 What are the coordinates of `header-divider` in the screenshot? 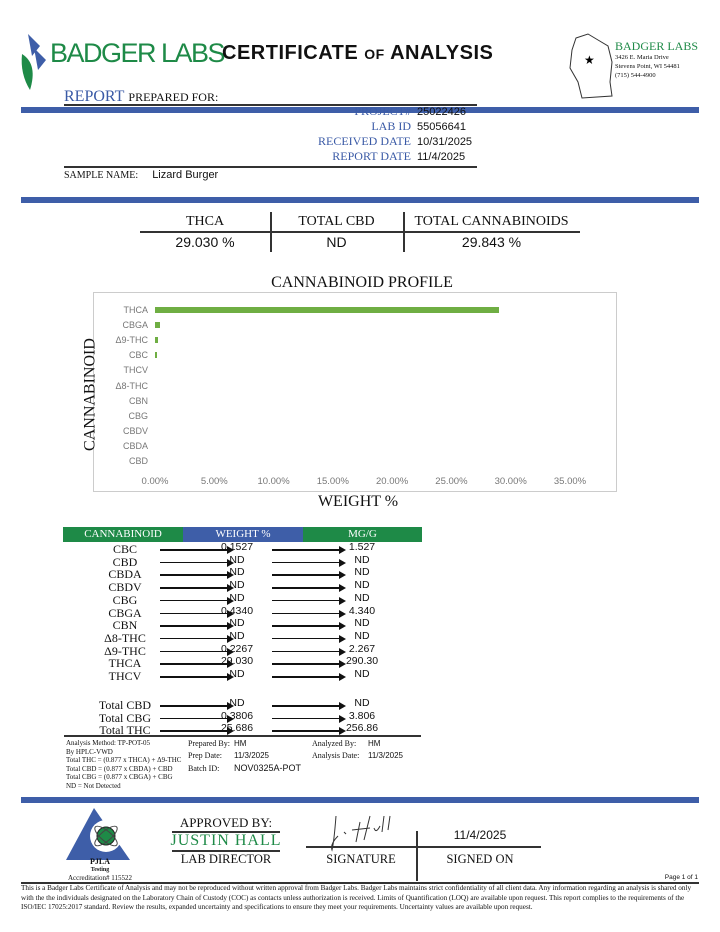 It's located at (360, 110).